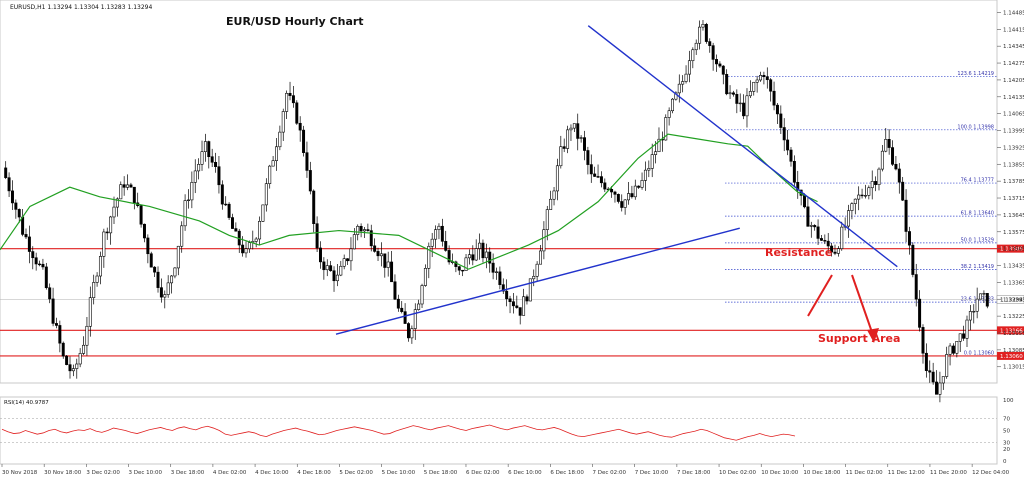 Image resolution: width=1024 pixels, height=483 pixels. Describe the element at coordinates (1011, 357) in the screenshot. I see `support-price-label: 1.13060` at that location.